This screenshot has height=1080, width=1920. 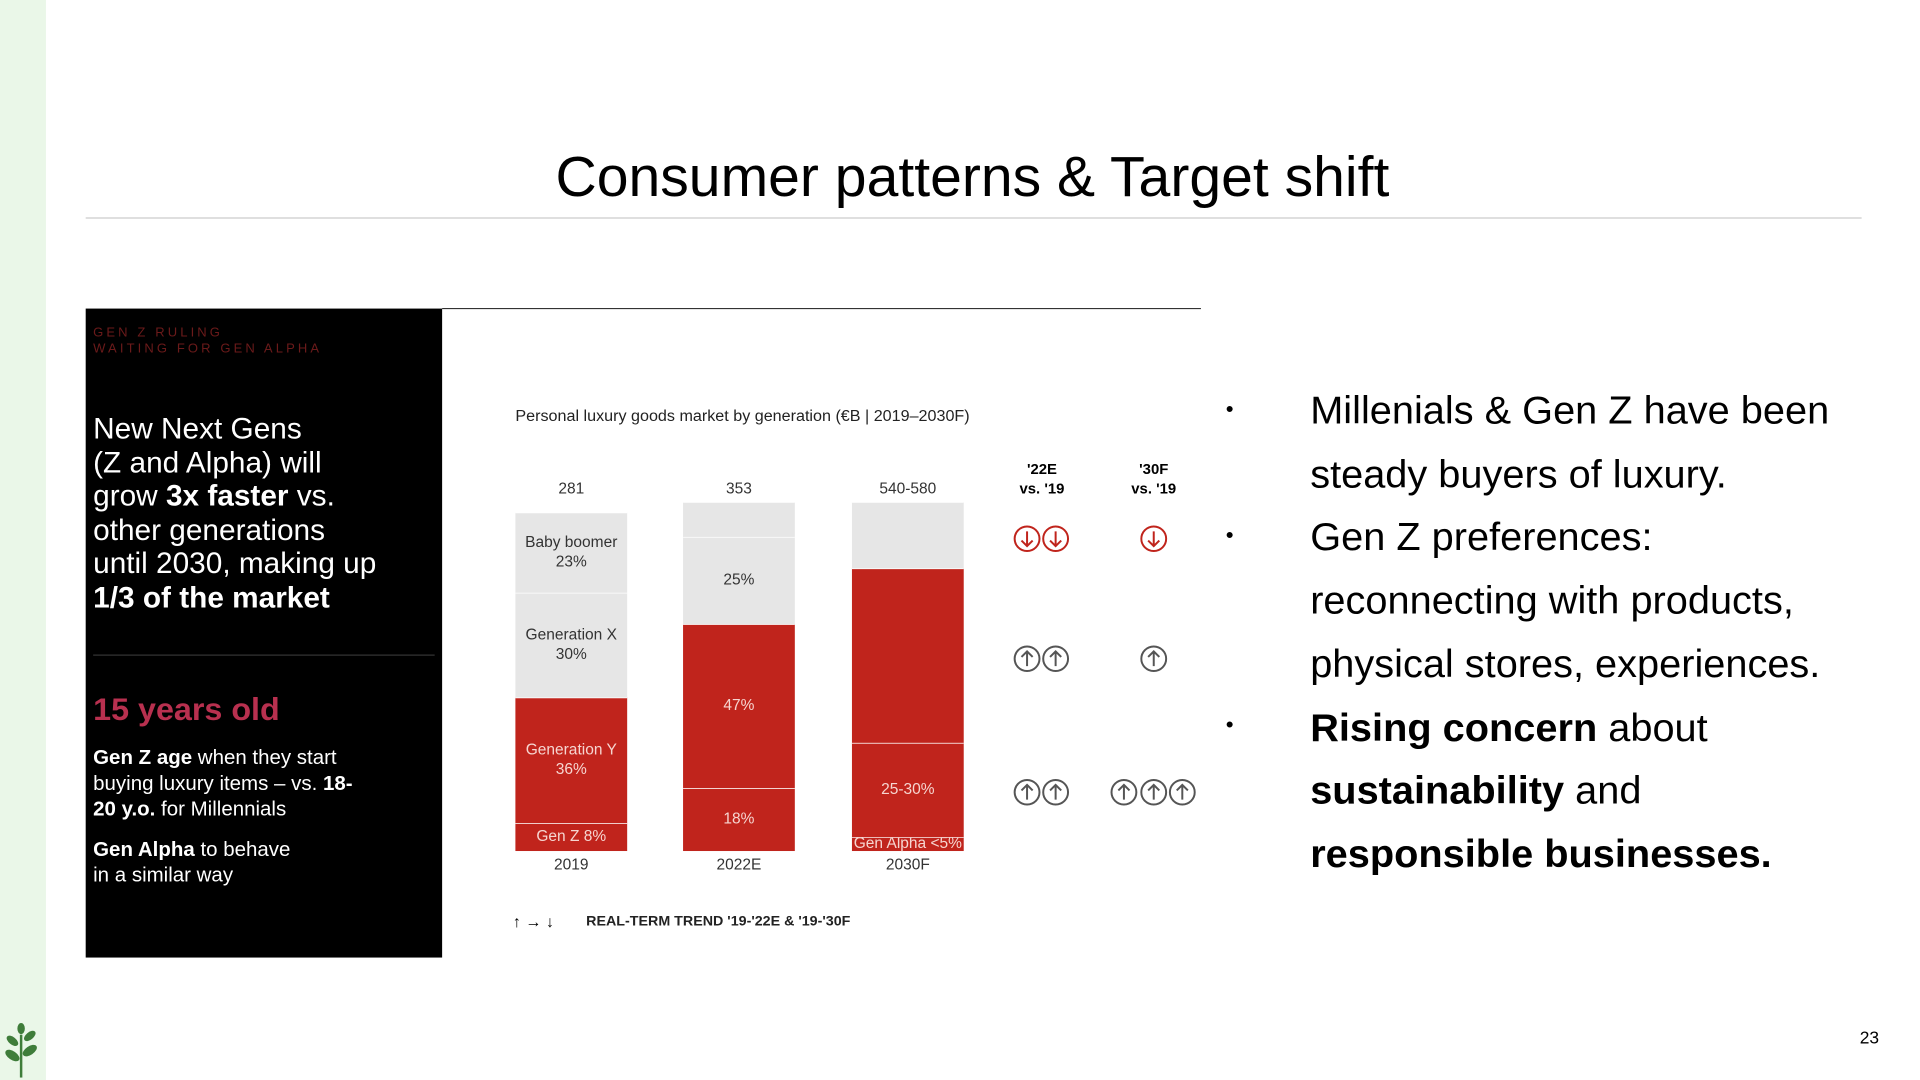 I want to click on note-line: Gen Z age when they start, so click(x=215, y=758).